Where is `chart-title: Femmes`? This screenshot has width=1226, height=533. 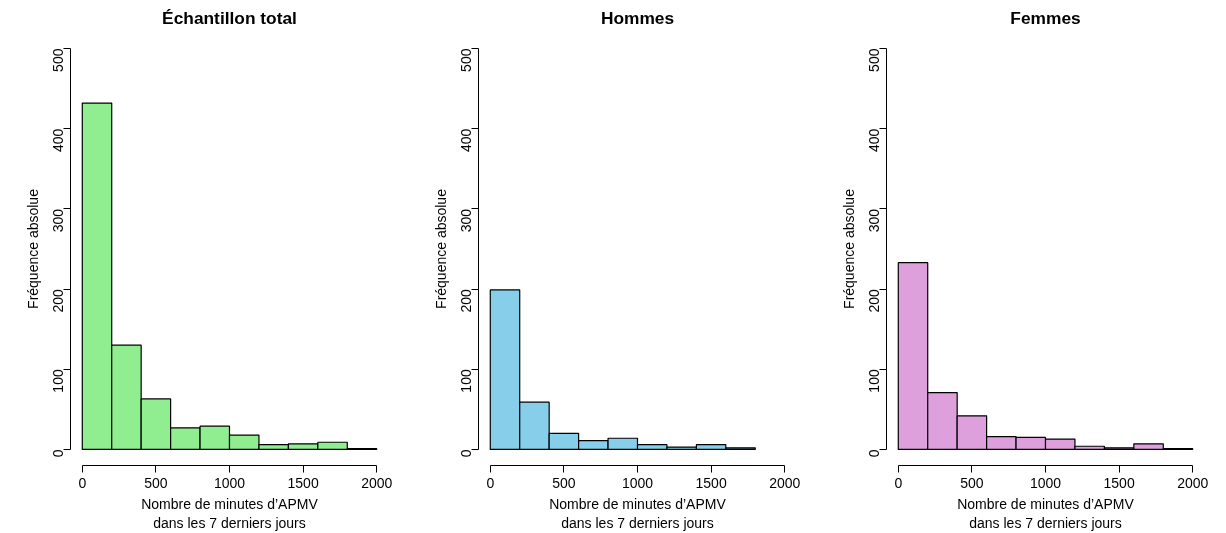
chart-title: Femmes is located at coordinates (1045, 17).